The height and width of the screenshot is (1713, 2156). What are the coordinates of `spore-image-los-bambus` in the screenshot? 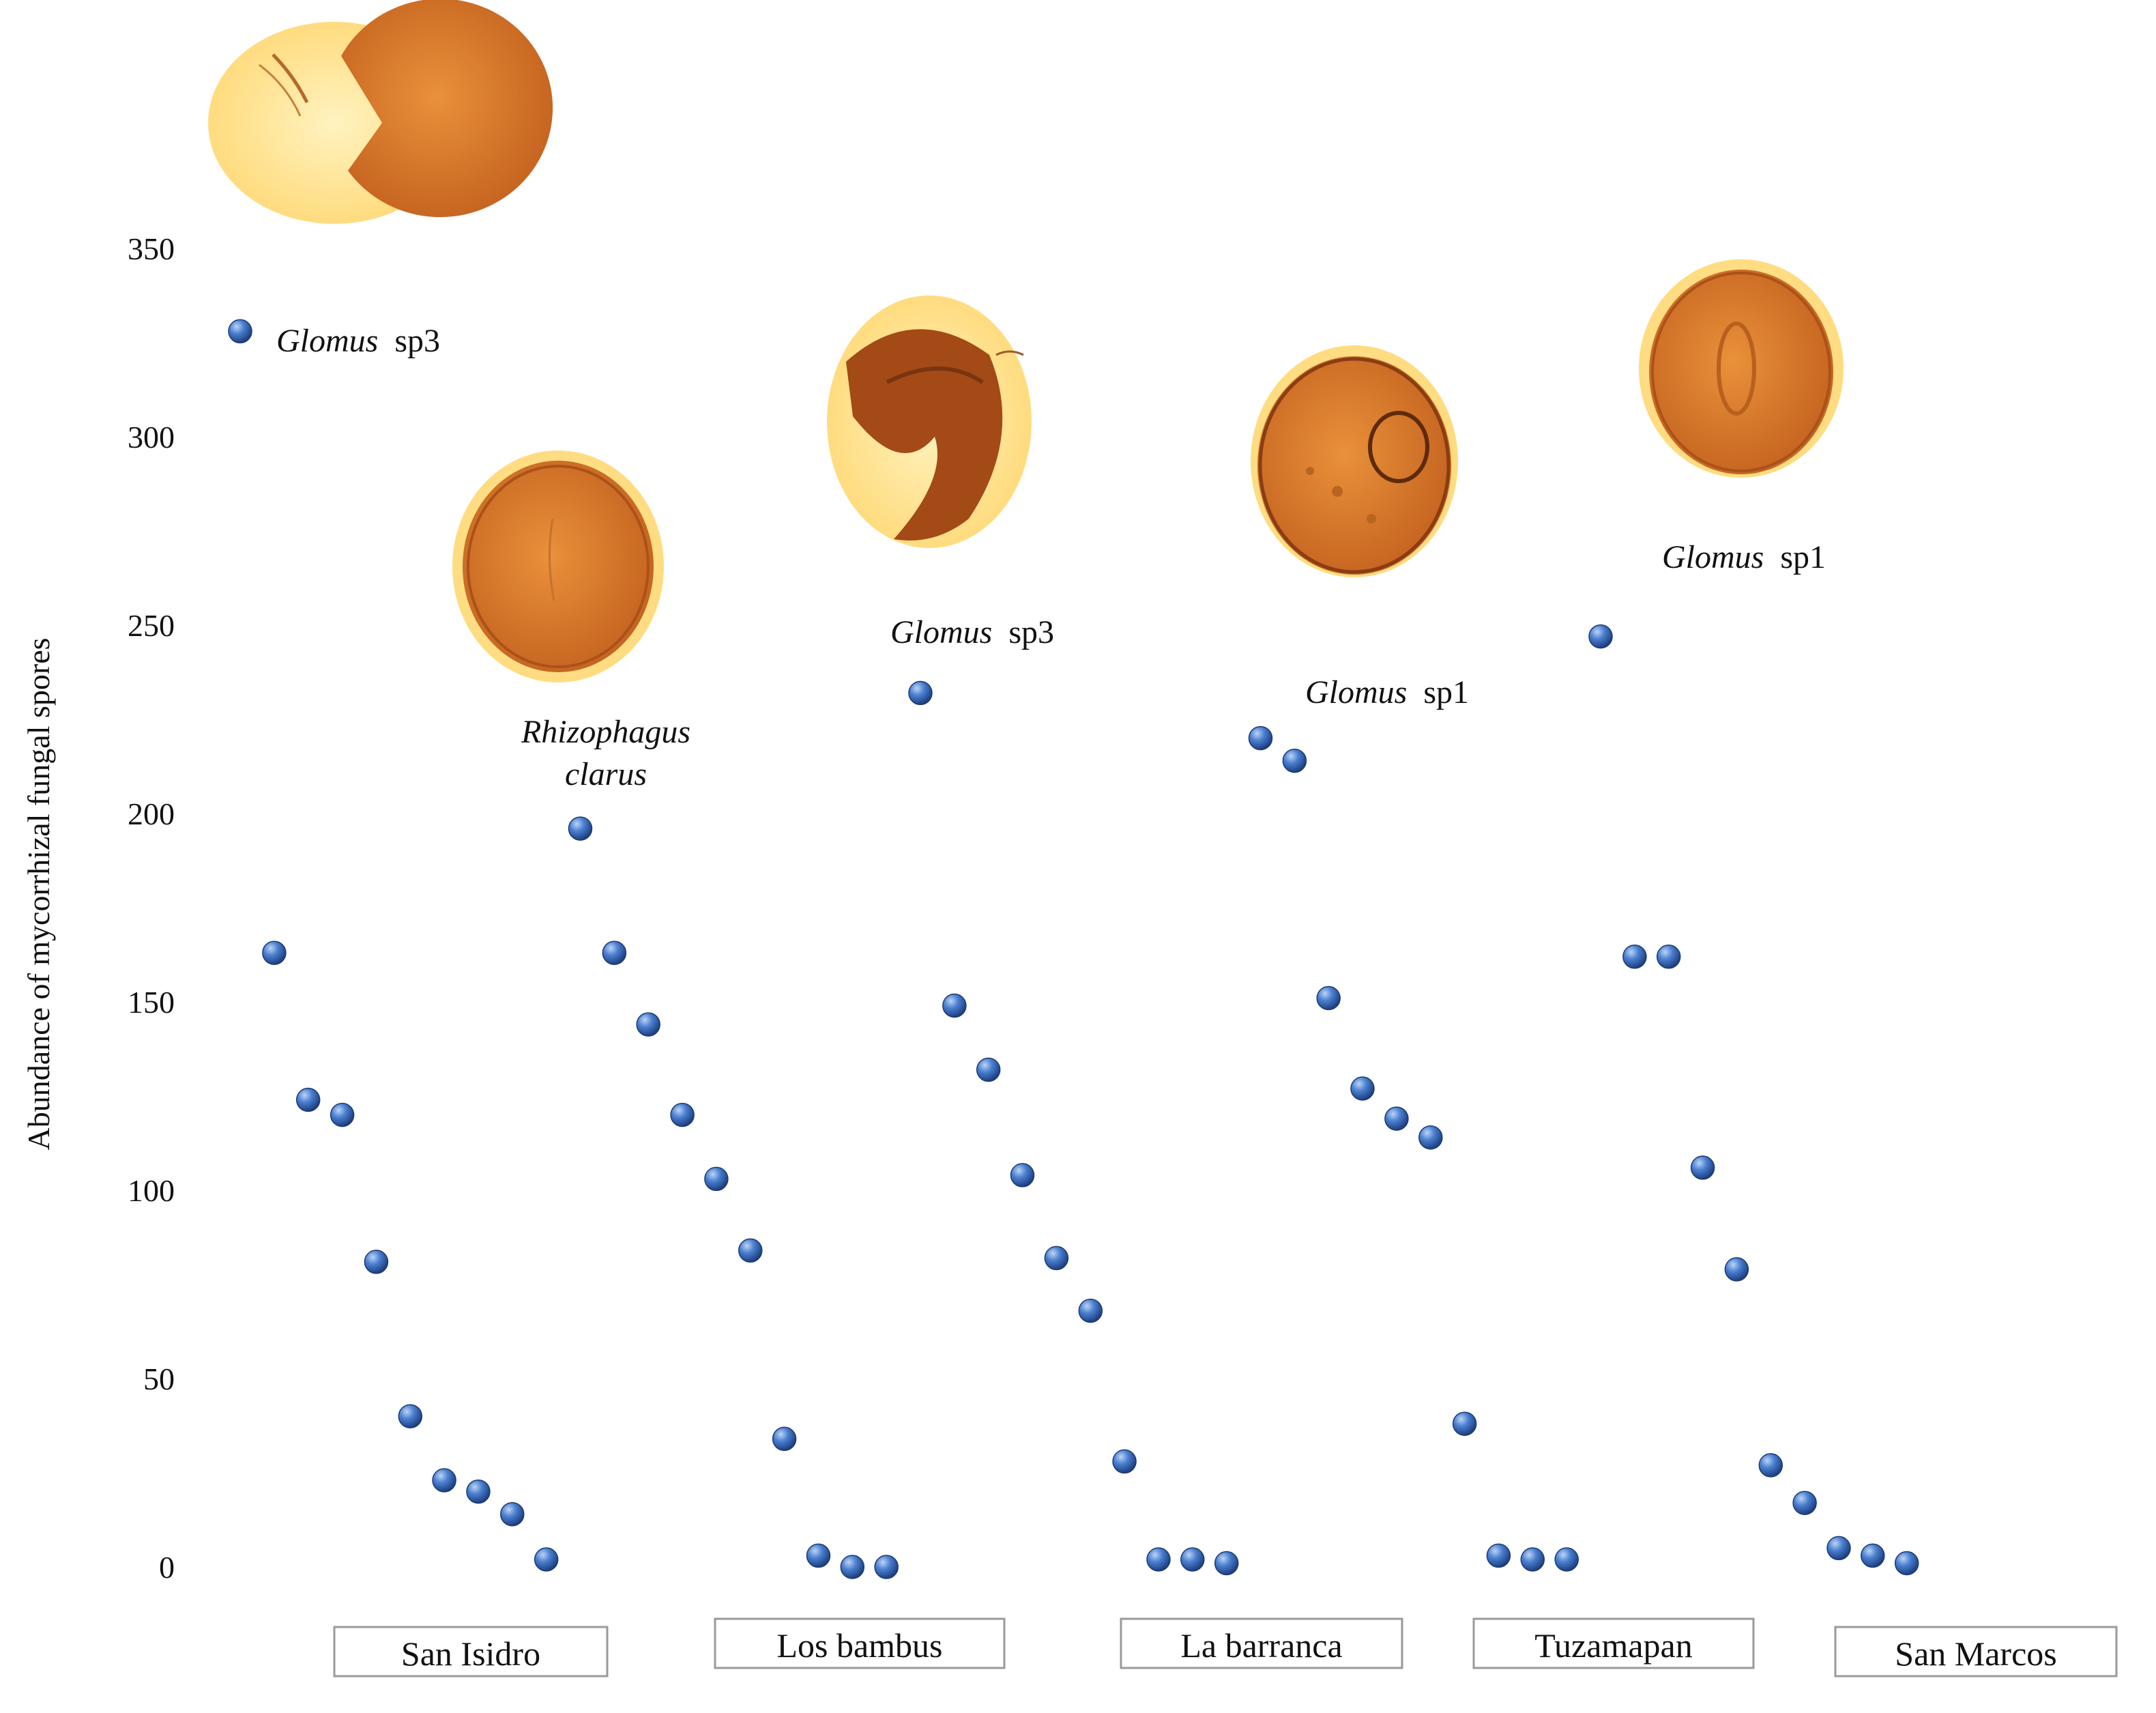 It's located at (558, 566).